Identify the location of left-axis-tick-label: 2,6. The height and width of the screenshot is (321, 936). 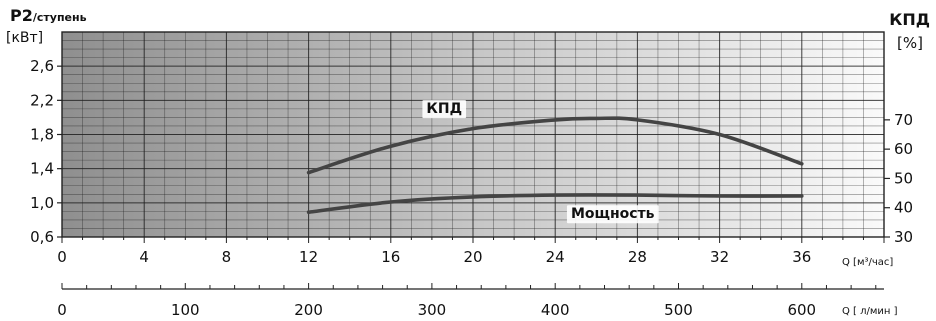
(42, 66).